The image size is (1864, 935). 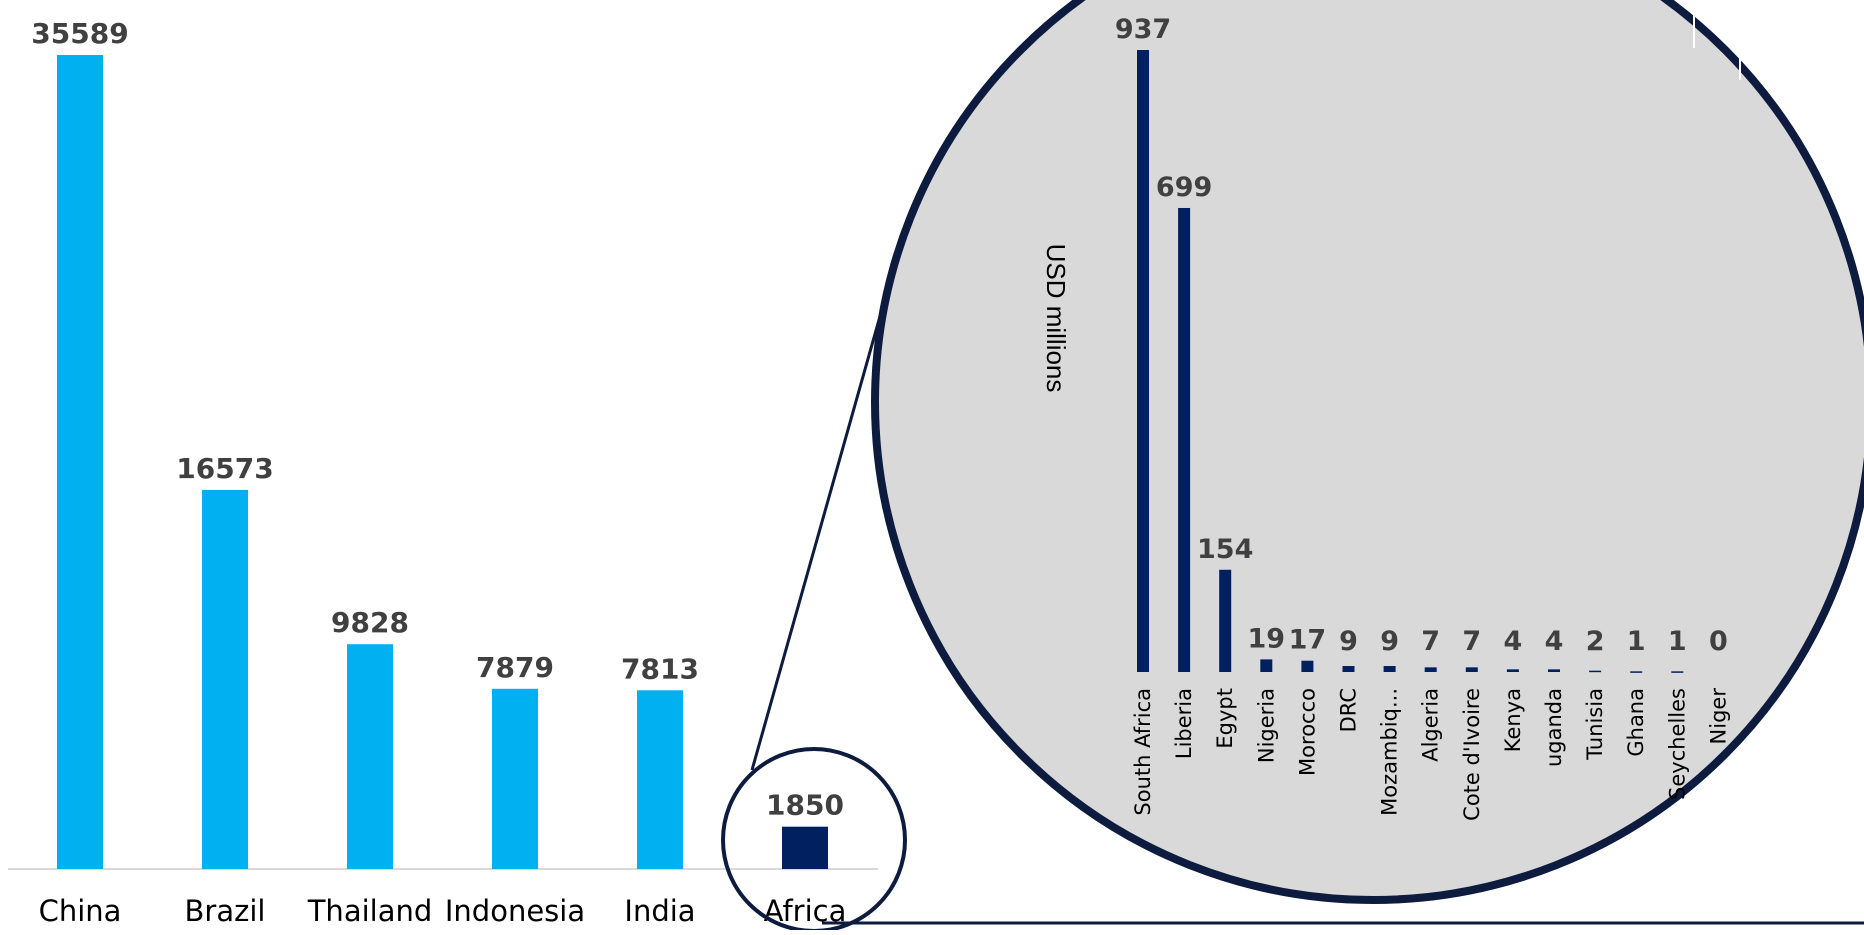 I want to click on zoom-data-label-ghana: 1, so click(x=1636, y=641).